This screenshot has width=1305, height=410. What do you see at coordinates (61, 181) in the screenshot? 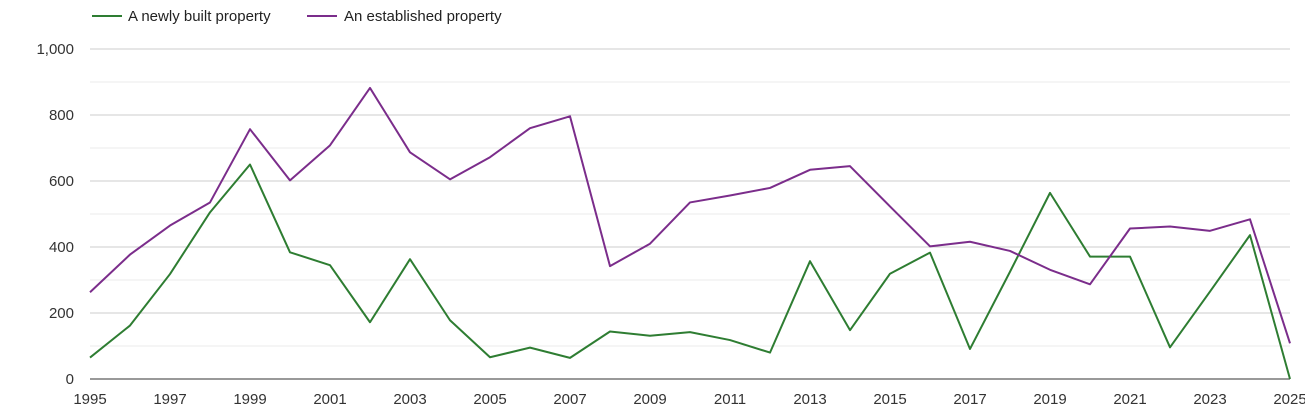
I see `y-tick-label: 600` at bounding box center [61, 181].